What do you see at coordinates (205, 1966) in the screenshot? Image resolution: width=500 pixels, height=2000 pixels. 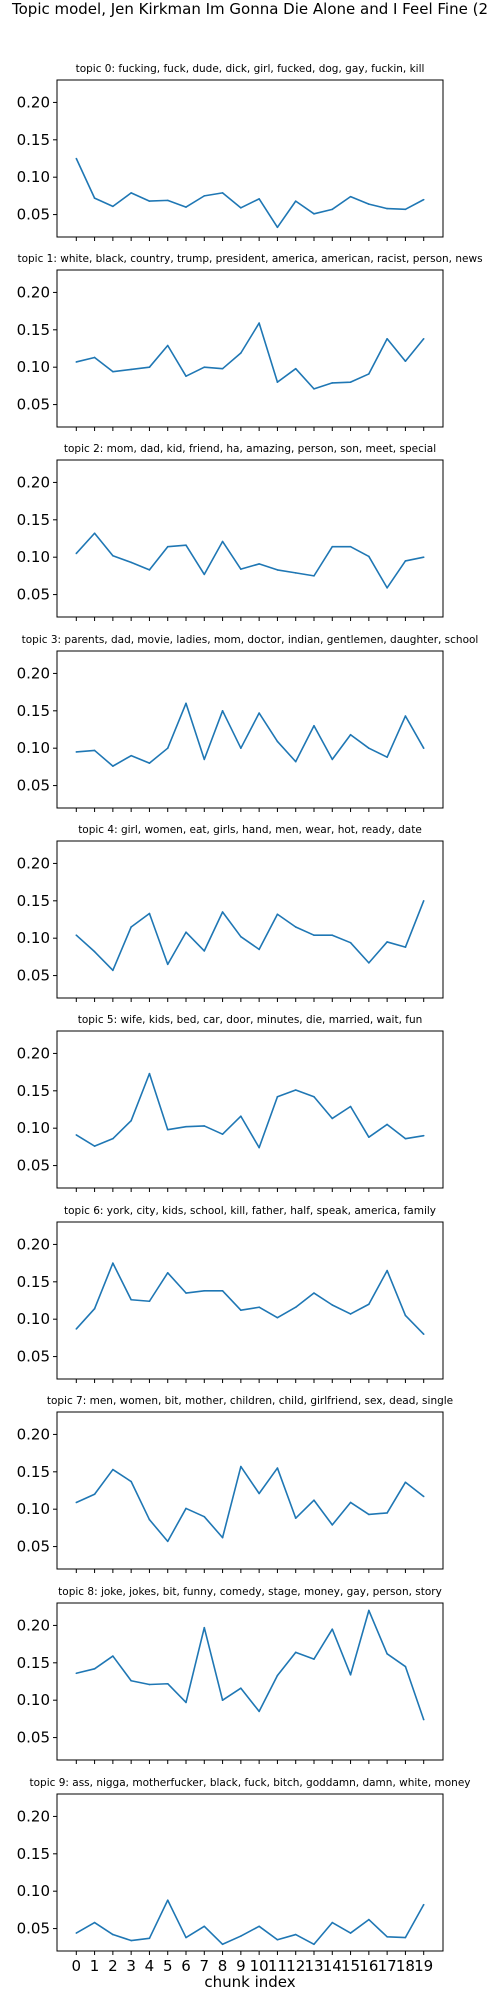 I see `x-tick-label: 7` at bounding box center [205, 1966].